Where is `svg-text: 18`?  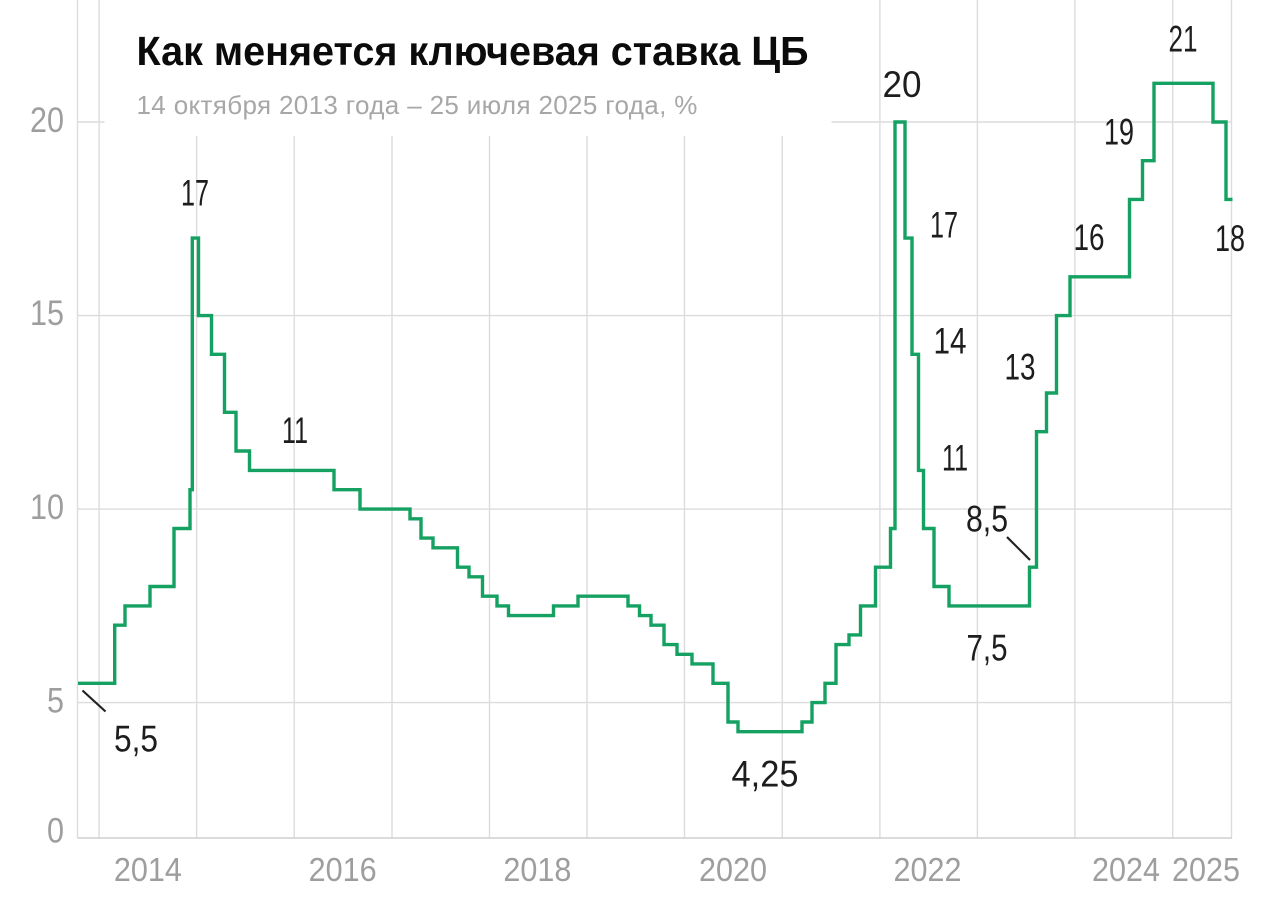 svg-text: 18 is located at coordinates (1230, 238).